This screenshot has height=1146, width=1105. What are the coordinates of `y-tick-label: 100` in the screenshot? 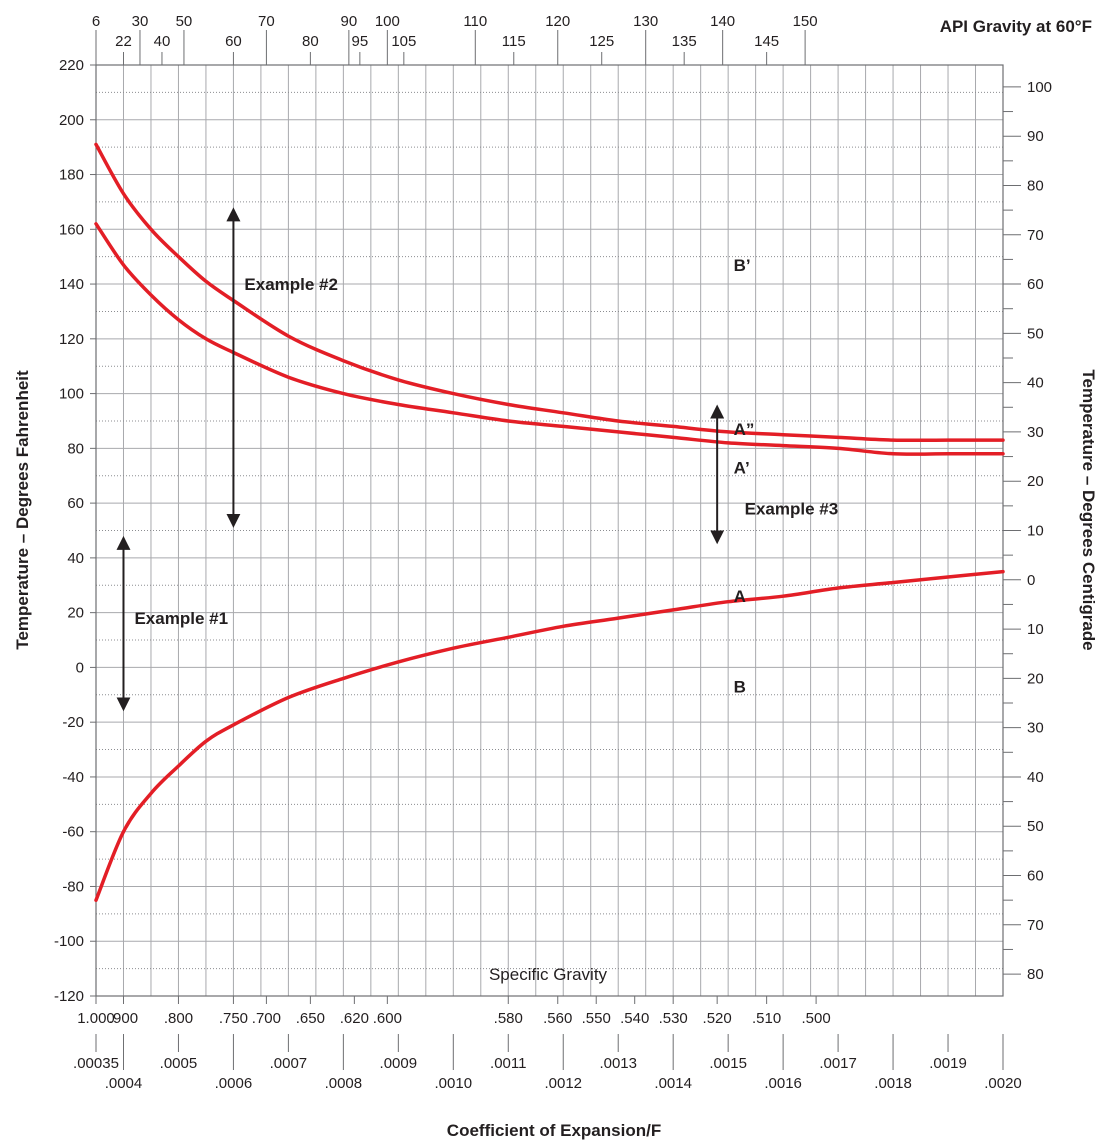 It's located at (71, 394).